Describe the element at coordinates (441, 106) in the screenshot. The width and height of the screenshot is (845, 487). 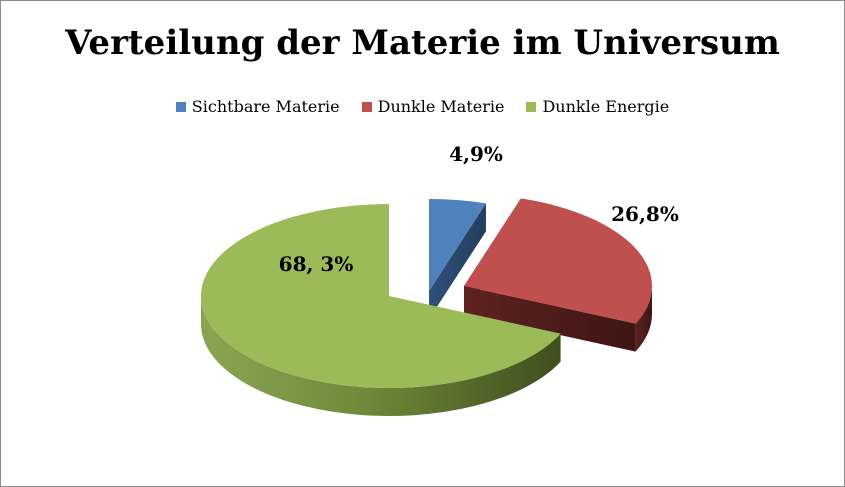
I see `legend-label: Dunkle Materie` at that location.